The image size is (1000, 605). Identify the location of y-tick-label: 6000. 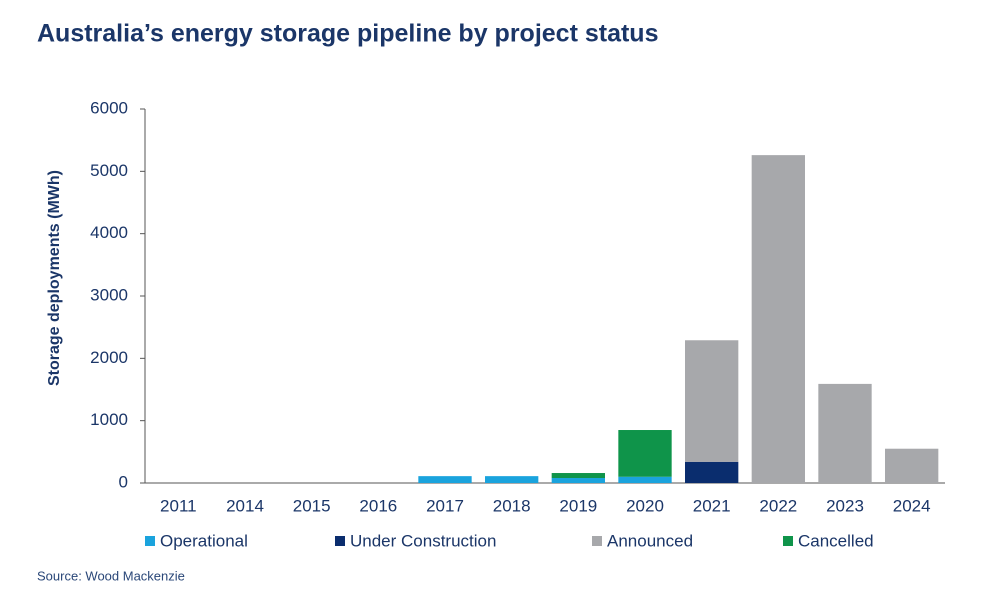
(109, 107).